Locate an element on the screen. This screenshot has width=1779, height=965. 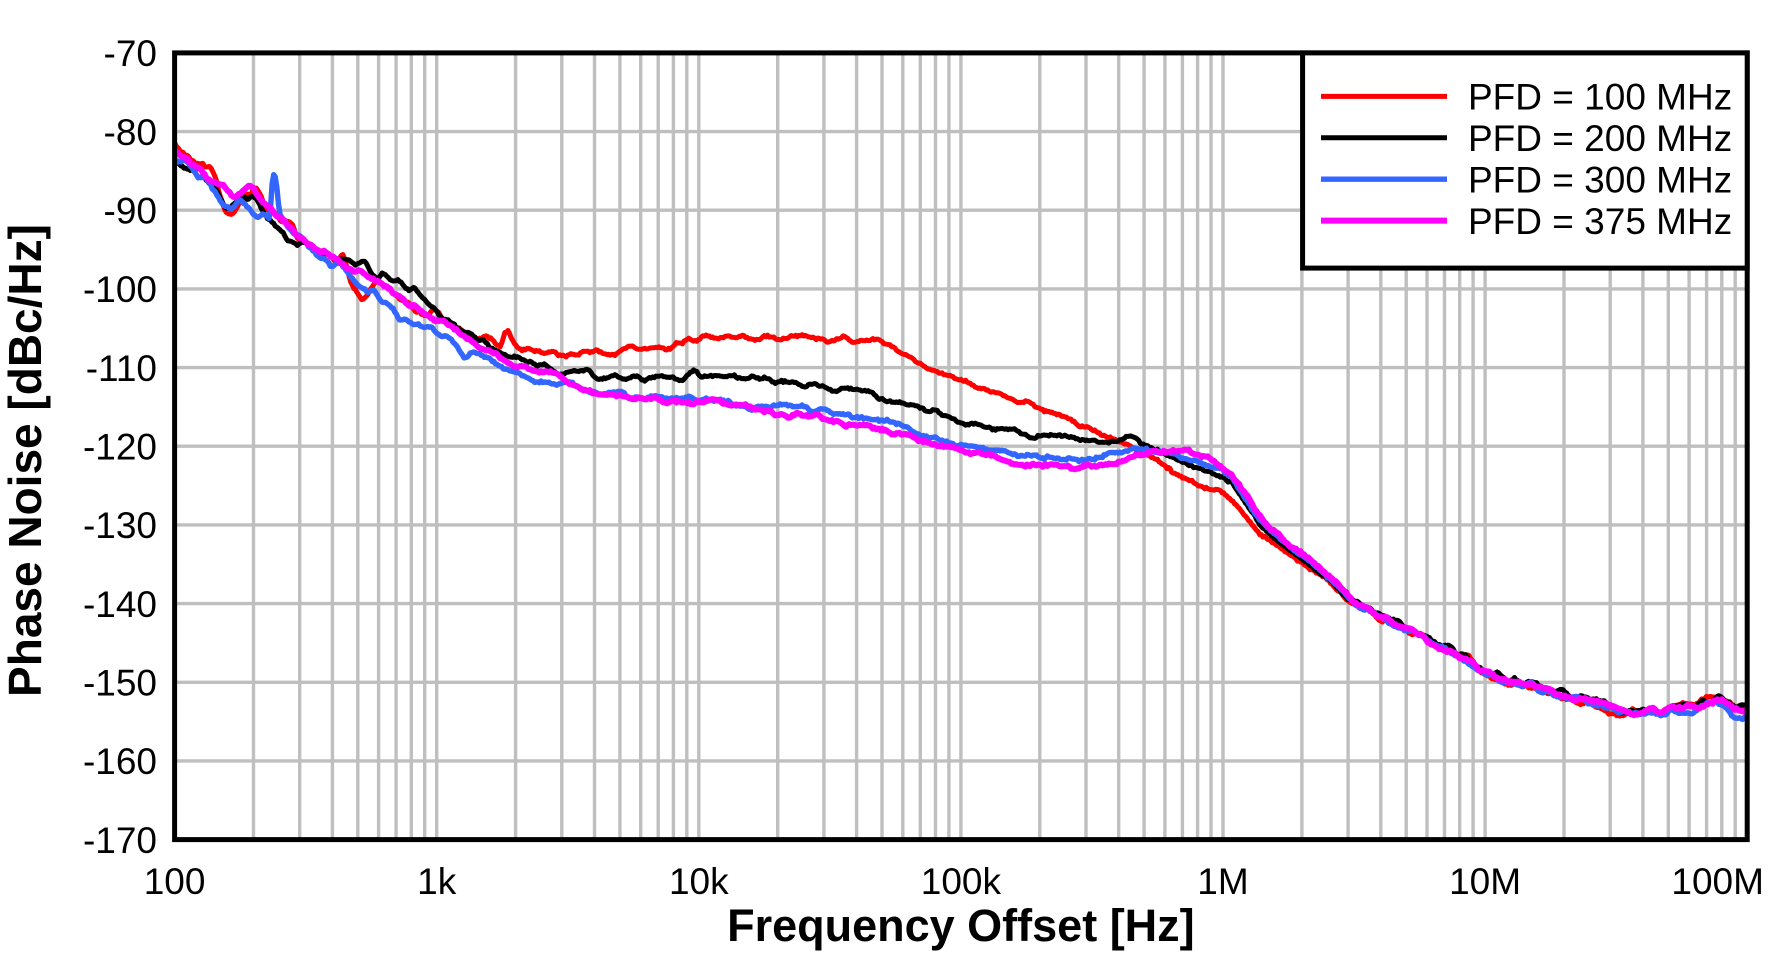
svg-text: Phase Noise [dBc/Hz] is located at coordinates (25, 460).